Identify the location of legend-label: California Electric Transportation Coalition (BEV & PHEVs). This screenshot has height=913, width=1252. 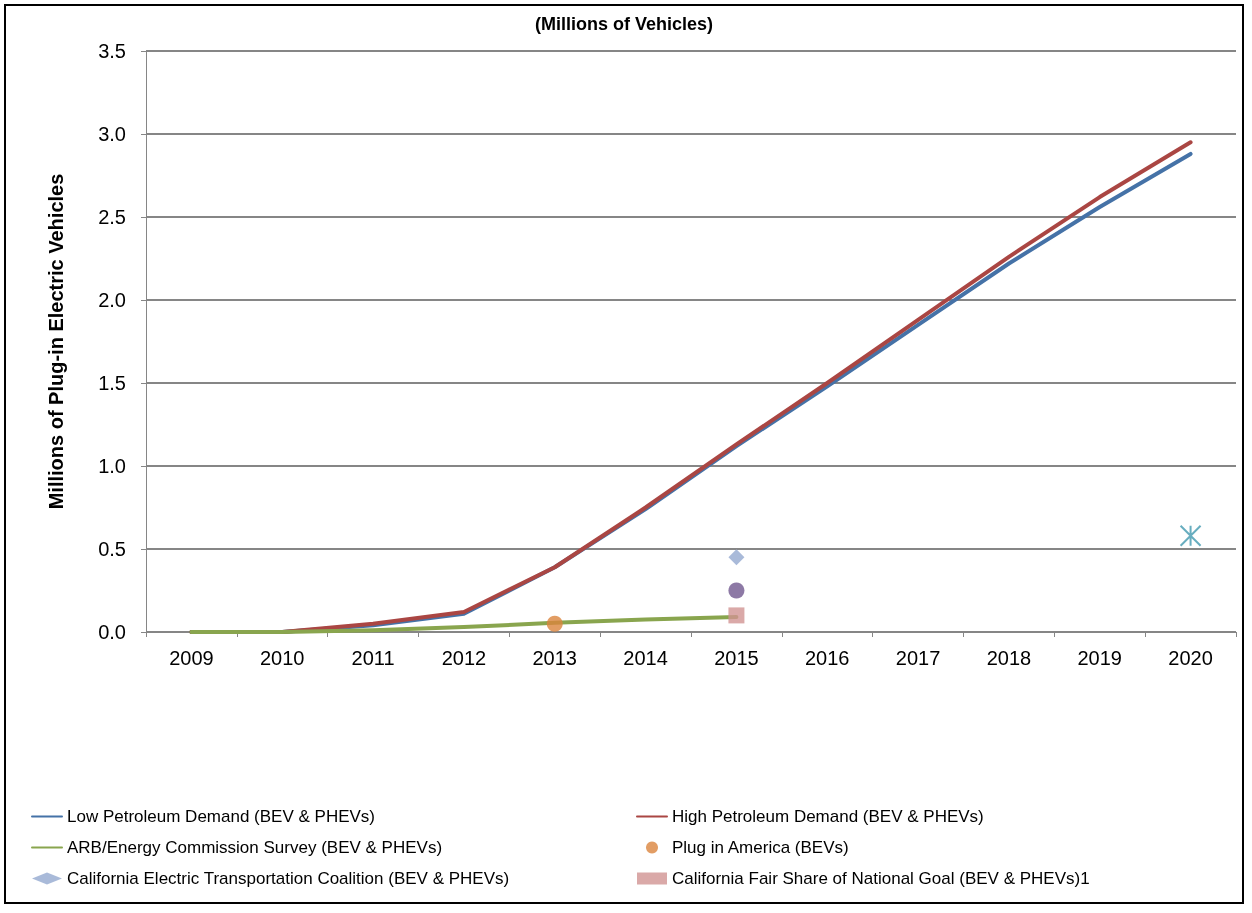
(288, 878).